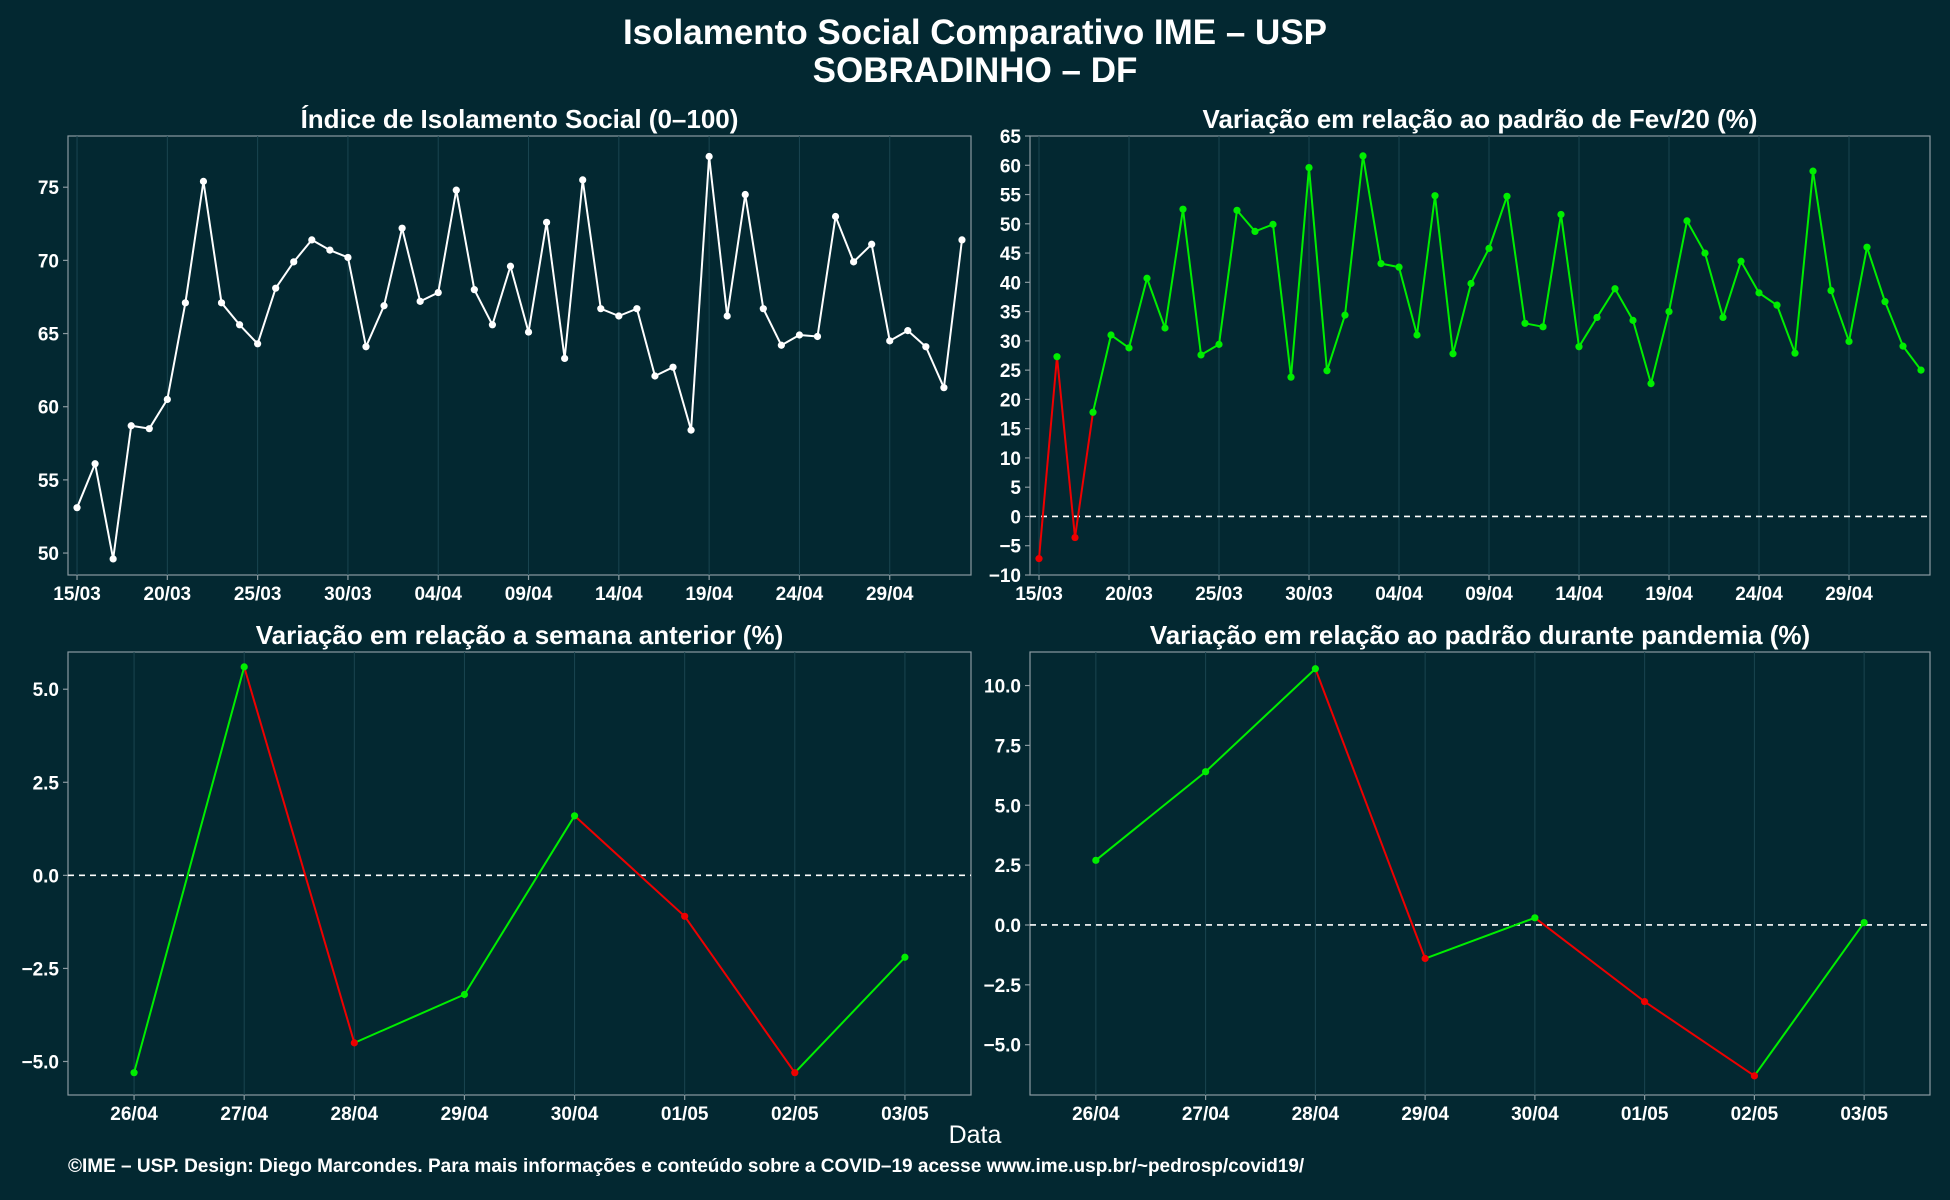 Image resolution: width=1950 pixels, height=1200 pixels. I want to click on y-tick-label: 20, so click(1010, 400).